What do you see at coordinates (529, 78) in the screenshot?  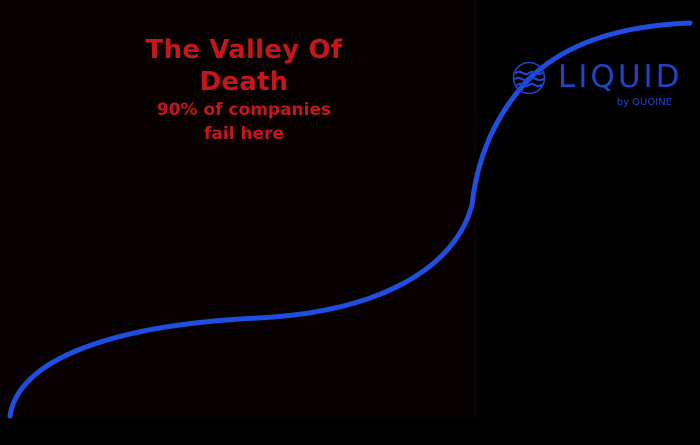 I see `liquid-wave-icon` at bounding box center [529, 78].